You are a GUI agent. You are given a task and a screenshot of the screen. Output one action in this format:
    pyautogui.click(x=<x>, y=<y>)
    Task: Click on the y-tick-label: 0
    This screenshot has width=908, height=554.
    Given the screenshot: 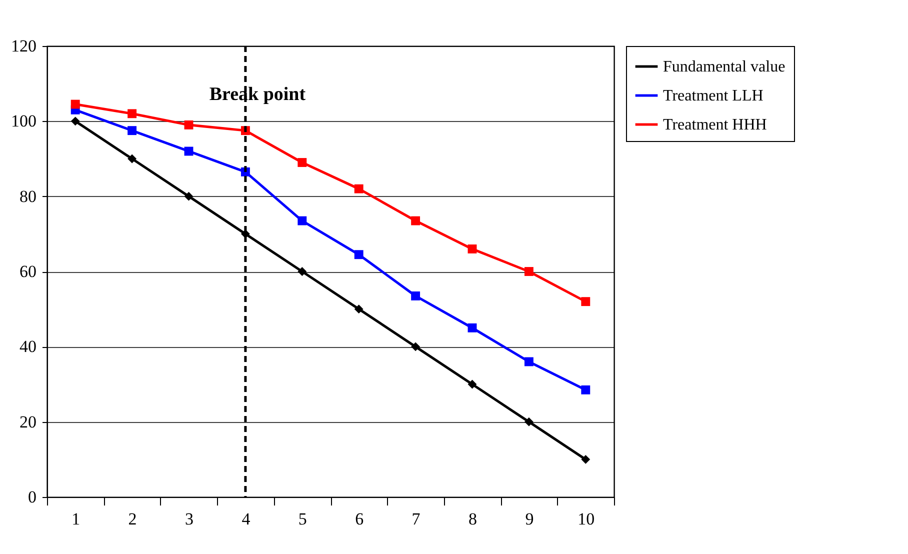 What is the action you would take?
    pyautogui.click(x=32, y=497)
    